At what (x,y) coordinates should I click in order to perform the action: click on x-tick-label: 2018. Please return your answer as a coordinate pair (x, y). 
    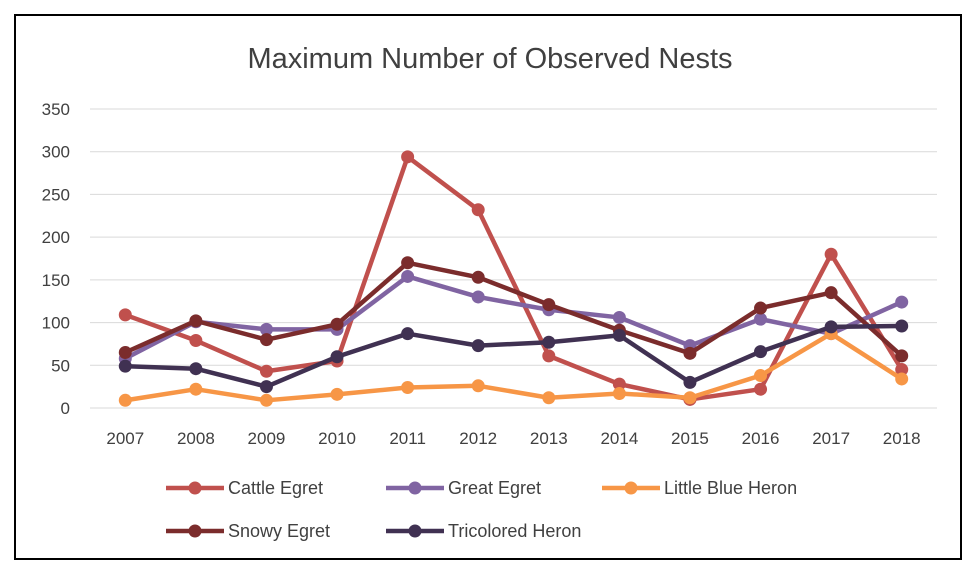
    Looking at the image, I should click on (902, 438).